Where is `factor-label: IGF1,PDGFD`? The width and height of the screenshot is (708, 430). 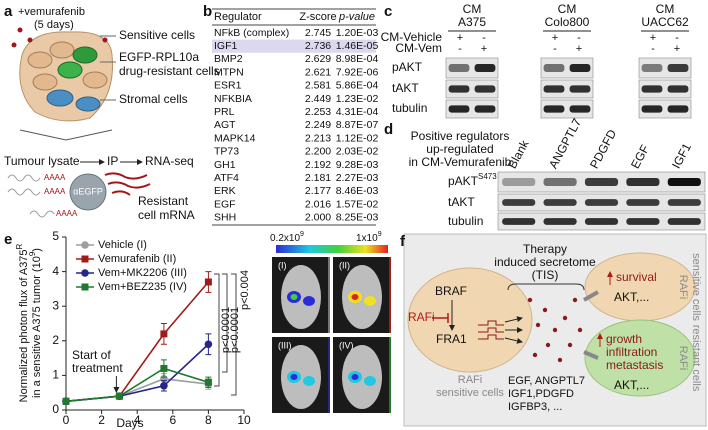 factor-label: IGF1,PDGFD is located at coordinates (541, 394).